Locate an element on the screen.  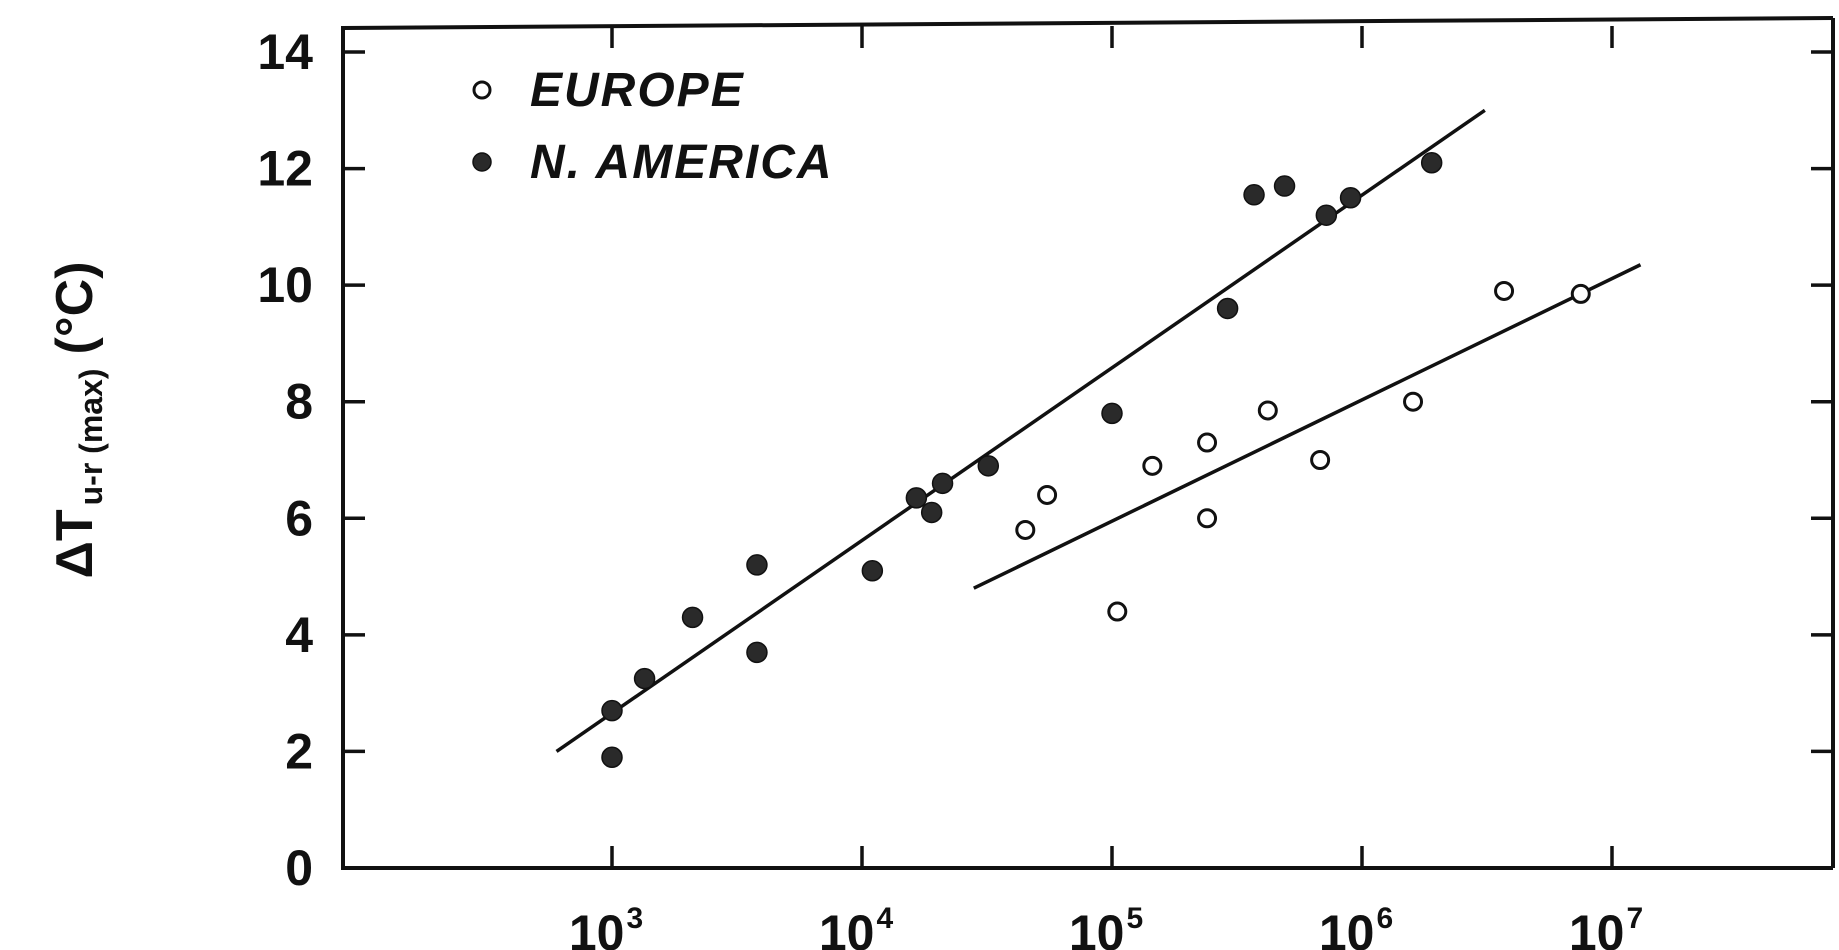
europe-fit-line is located at coordinates (1307, 426).